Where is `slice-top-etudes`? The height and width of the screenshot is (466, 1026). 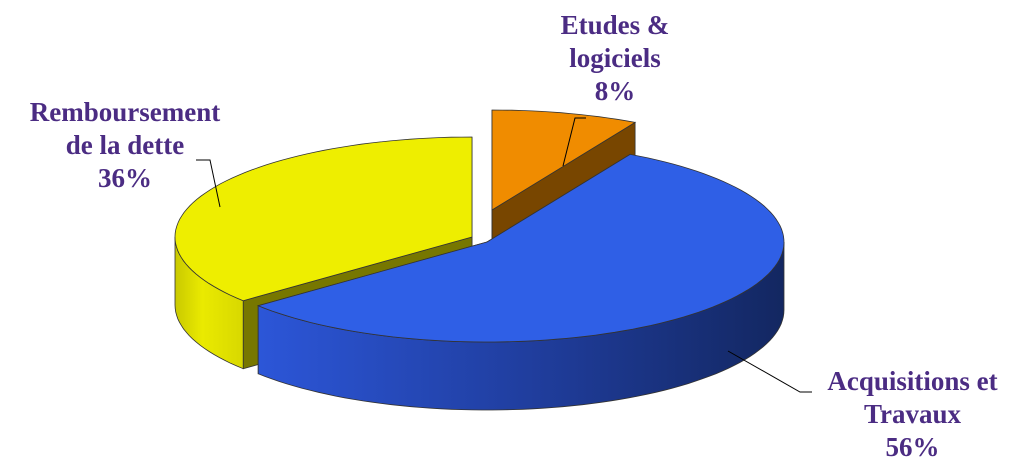 slice-top-etudes is located at coordinates (564, 160).